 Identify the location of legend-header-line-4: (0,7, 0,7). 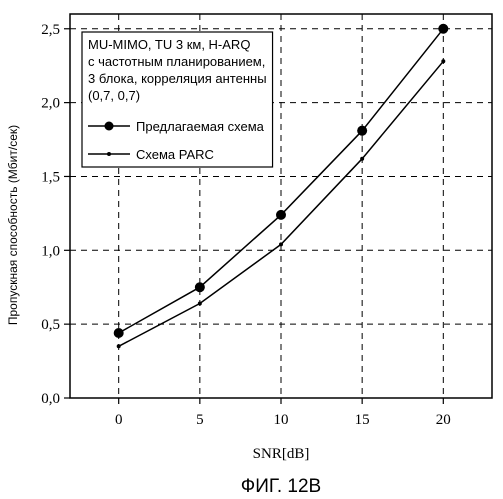
(114, 95).